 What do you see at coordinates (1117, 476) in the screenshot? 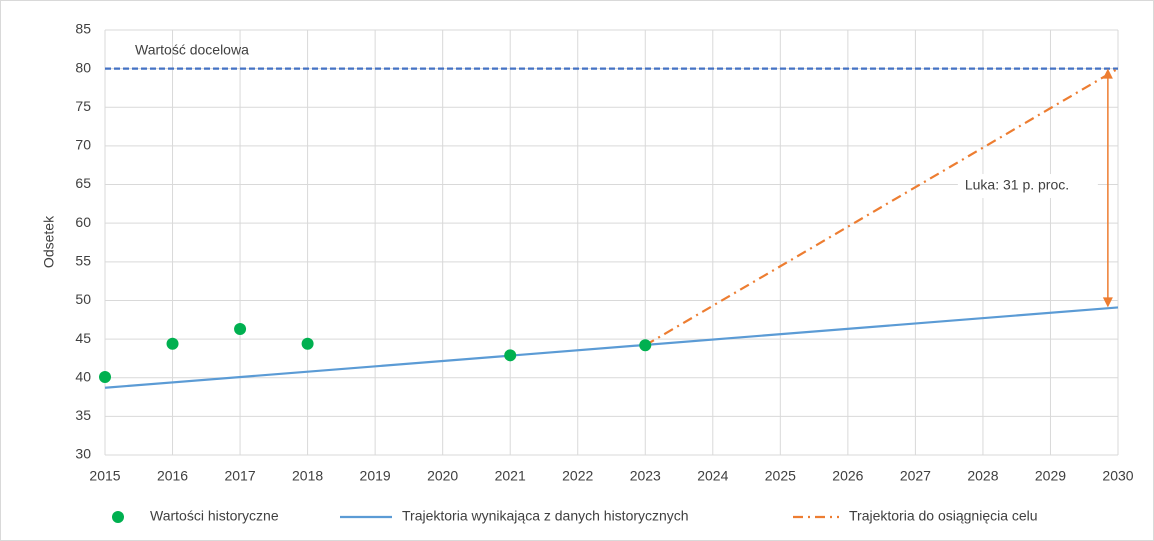
I see `x-tick-label: 2030` at bounding box center [1117, 476].